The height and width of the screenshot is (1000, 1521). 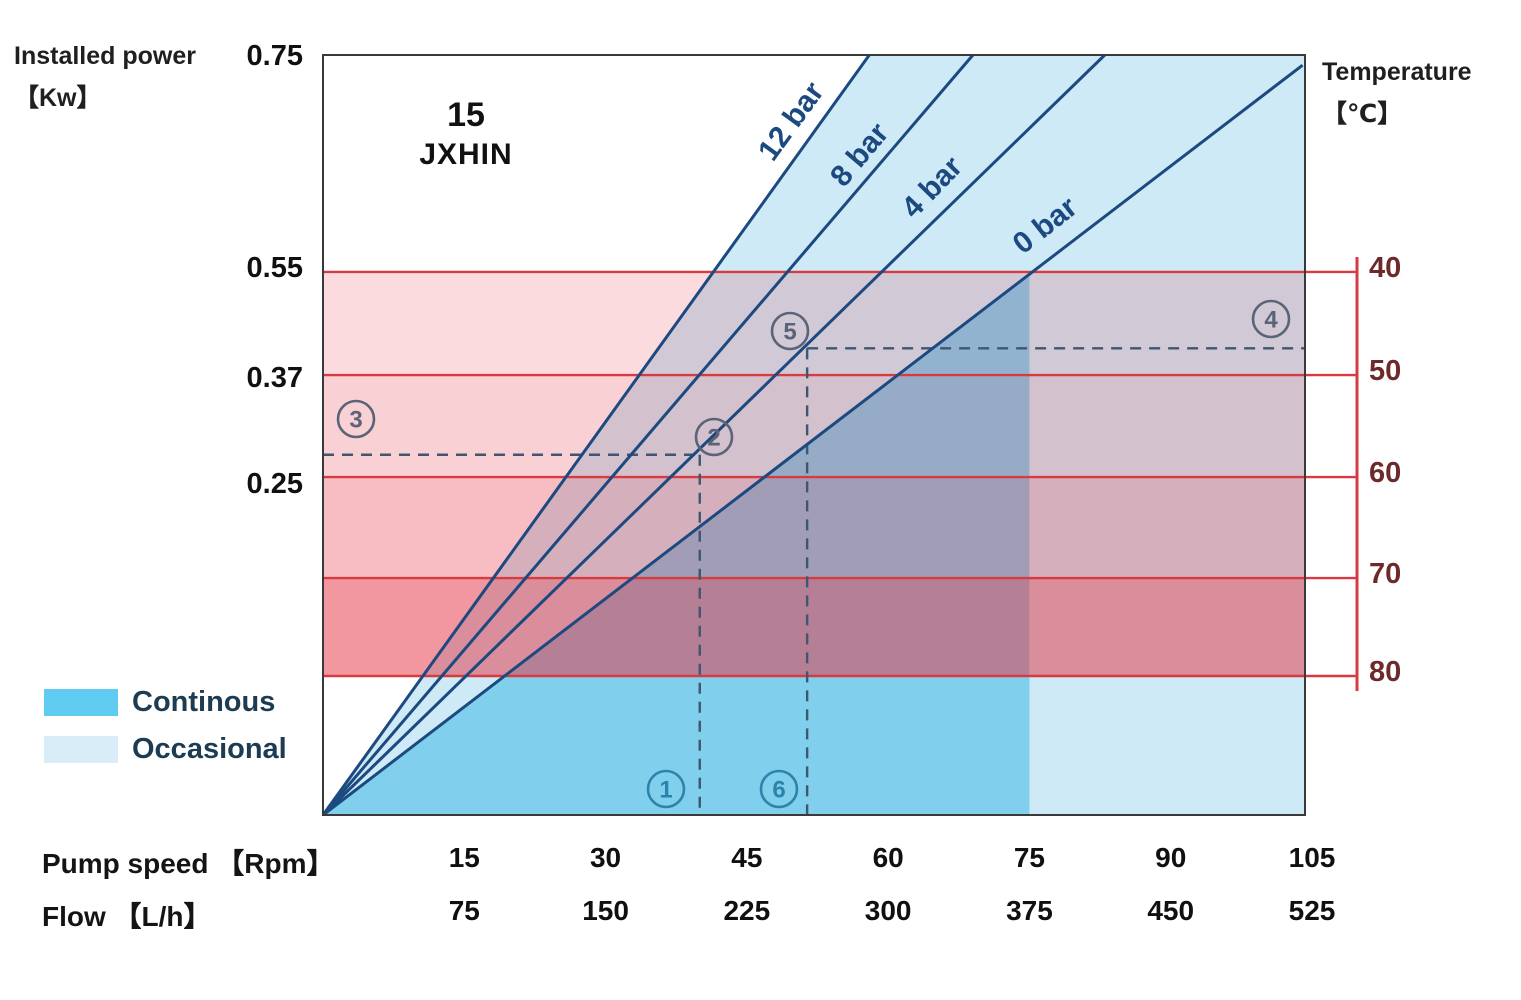 What do you see at coordinates (209, 749) in the screenshot?
I see `legend-label: Occasional` at bounding box center [209, 749].